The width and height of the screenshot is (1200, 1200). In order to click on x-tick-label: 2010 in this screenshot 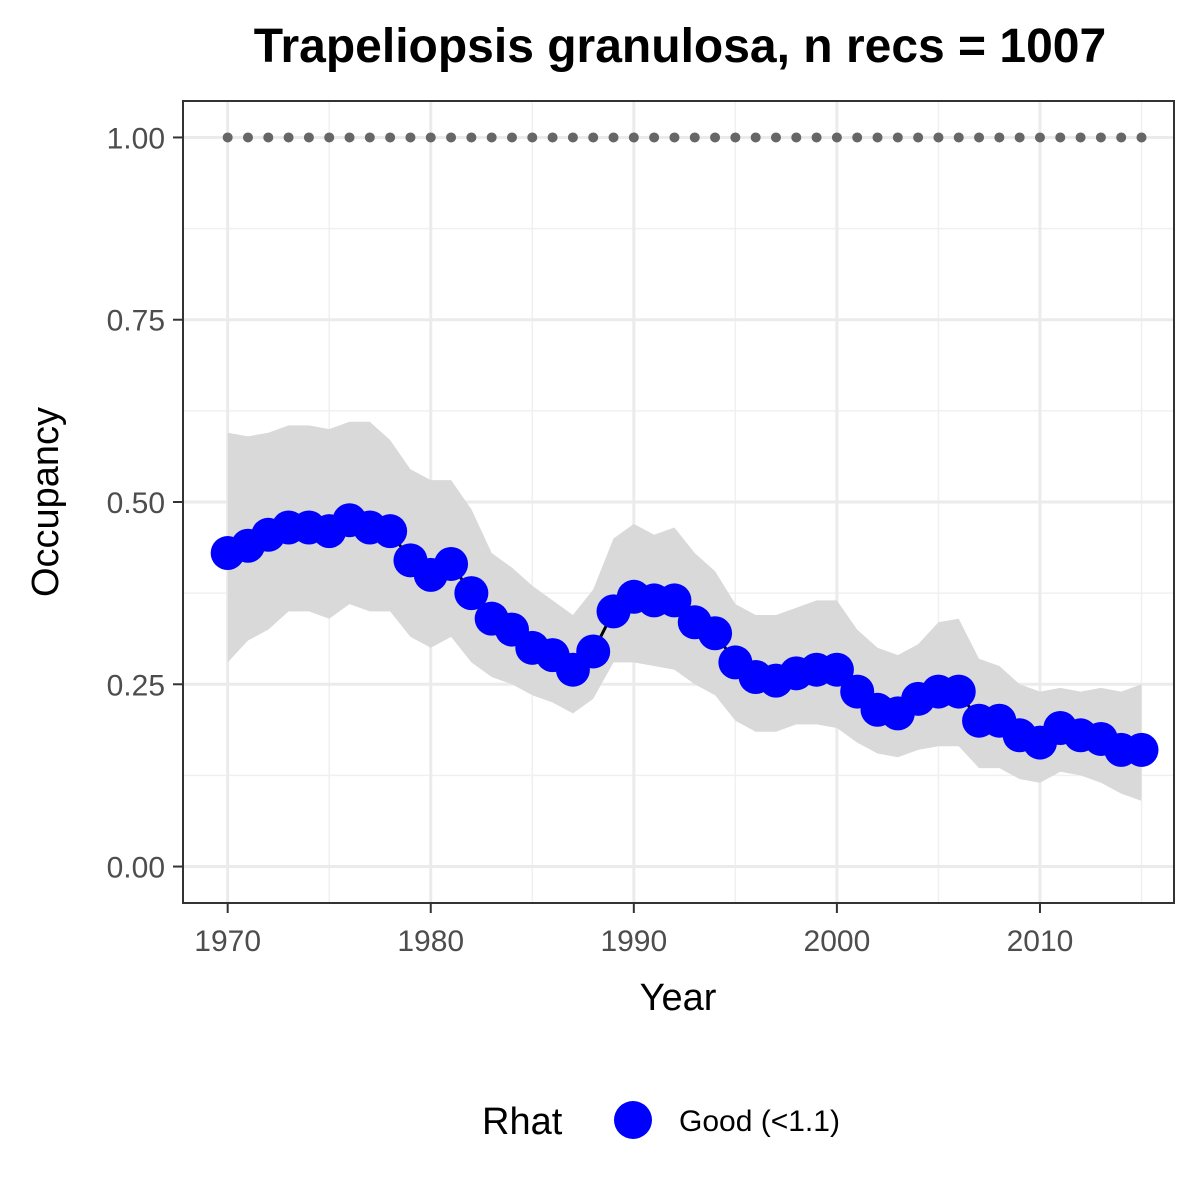, I will do `click(1040, 941)`.